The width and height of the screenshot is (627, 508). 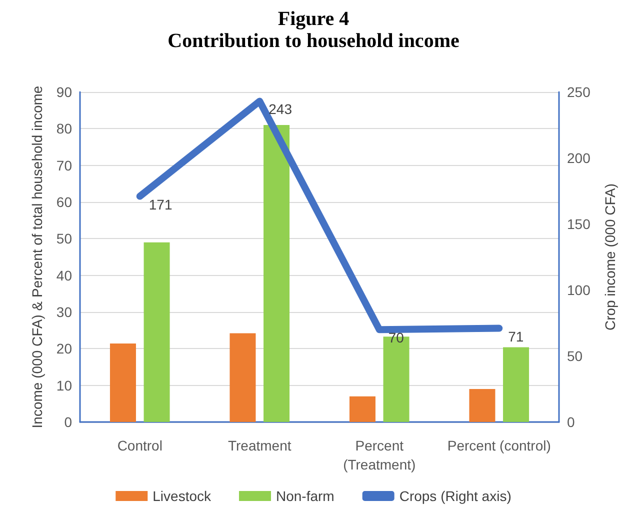 I want to click on y-tick-label: 0, so click(x=68, y=422).